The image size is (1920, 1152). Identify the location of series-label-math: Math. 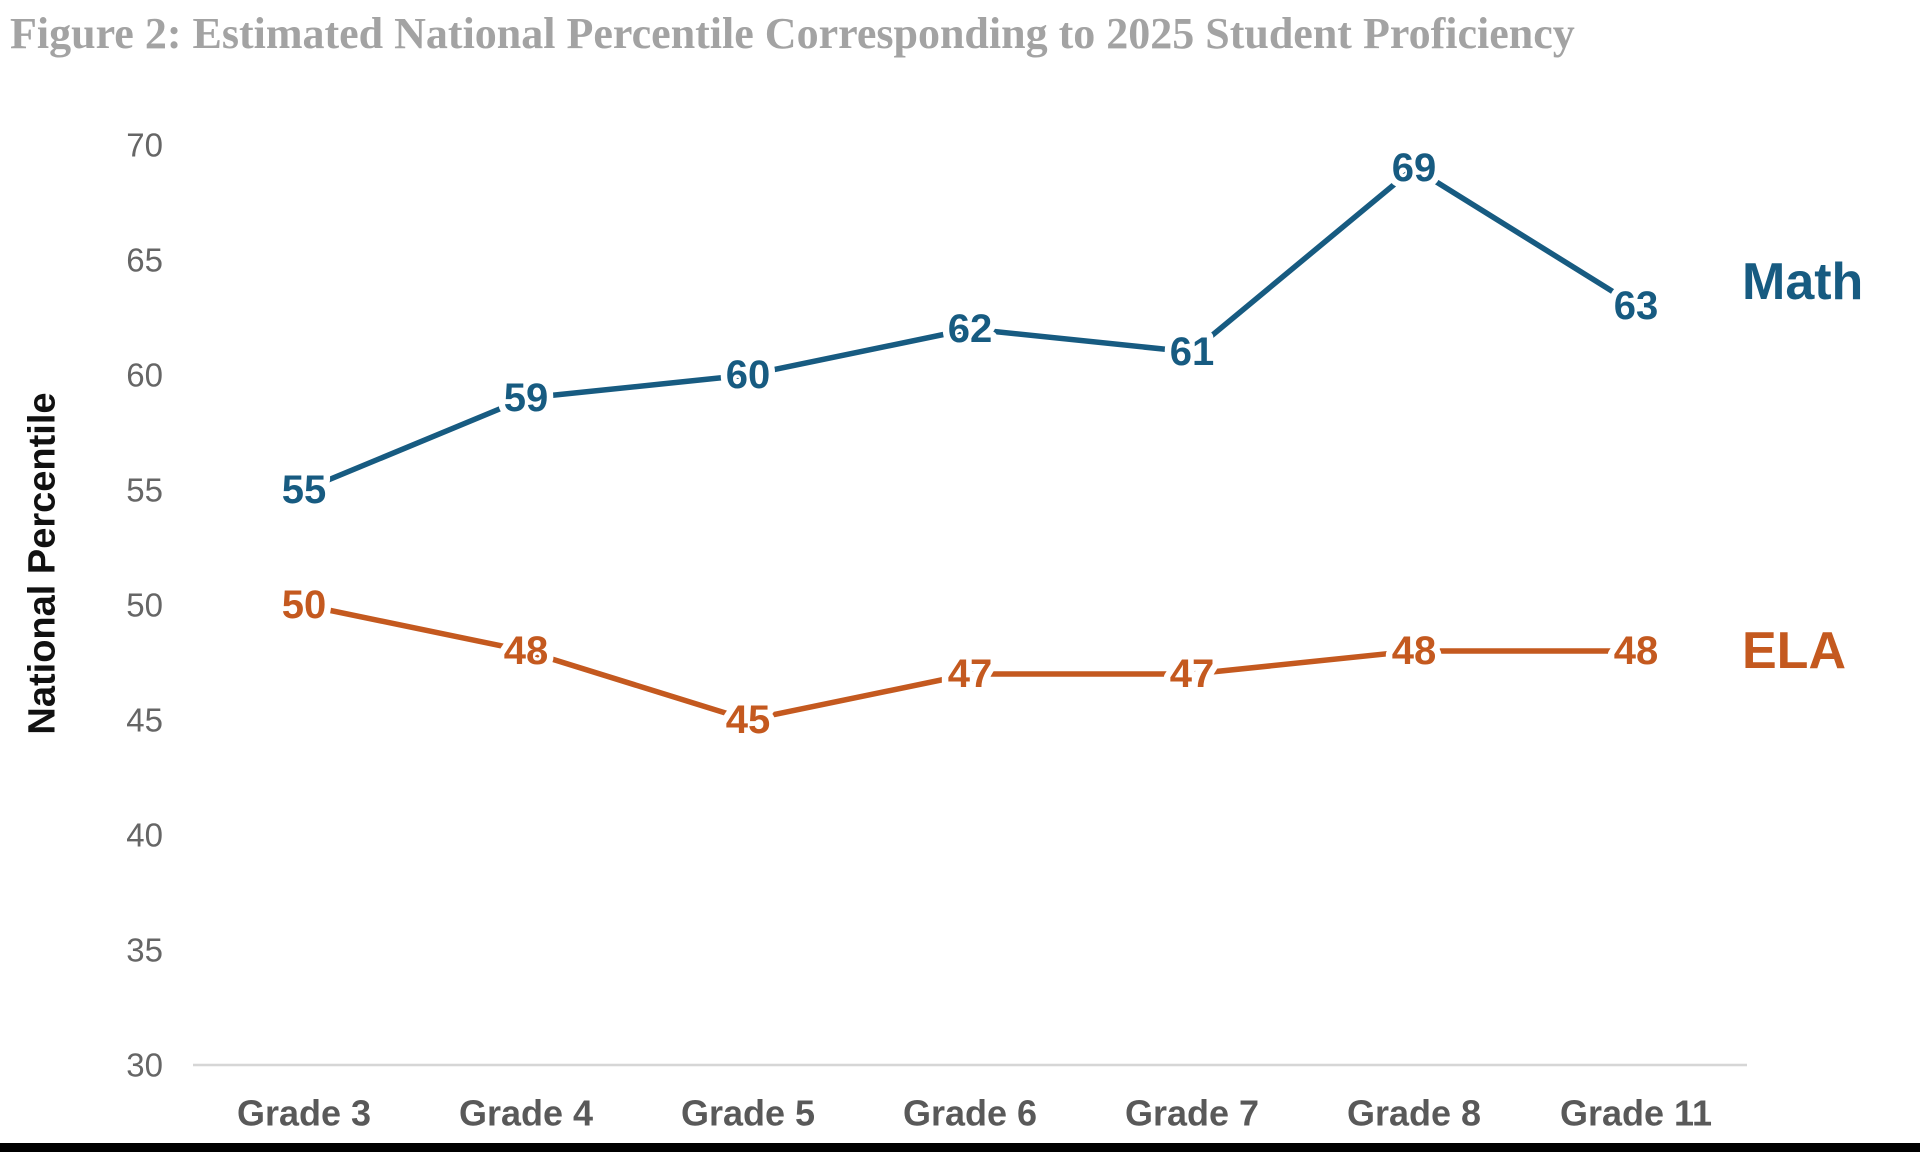
(1802, 282).